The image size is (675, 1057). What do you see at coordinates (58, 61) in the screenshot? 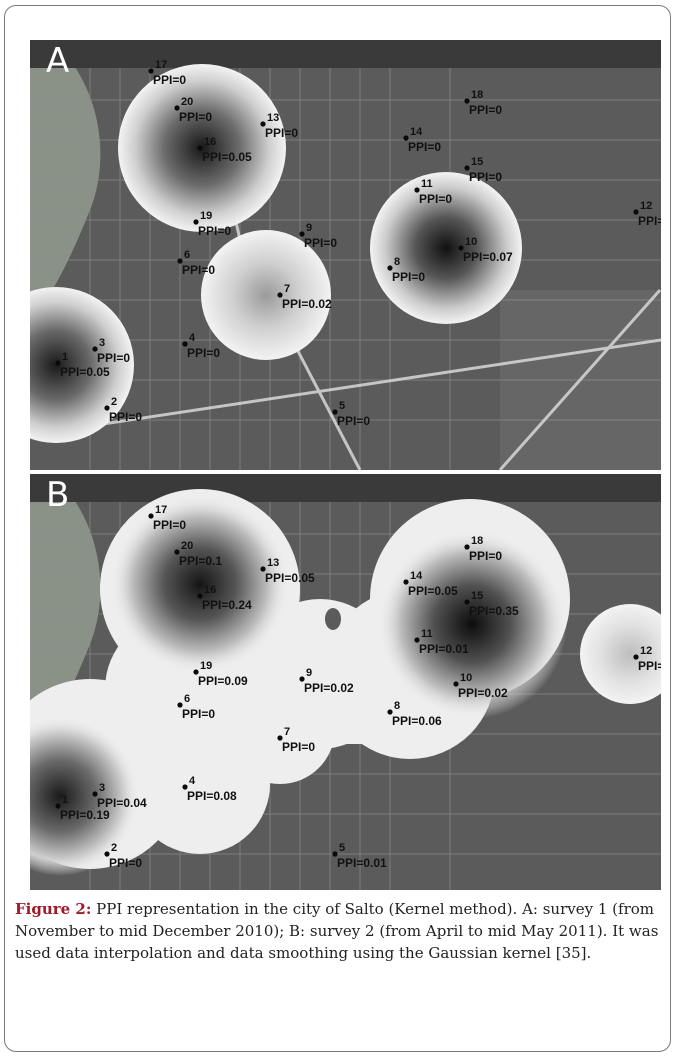
I see `panel-a-letter: A` at bounding box center [58, 61].